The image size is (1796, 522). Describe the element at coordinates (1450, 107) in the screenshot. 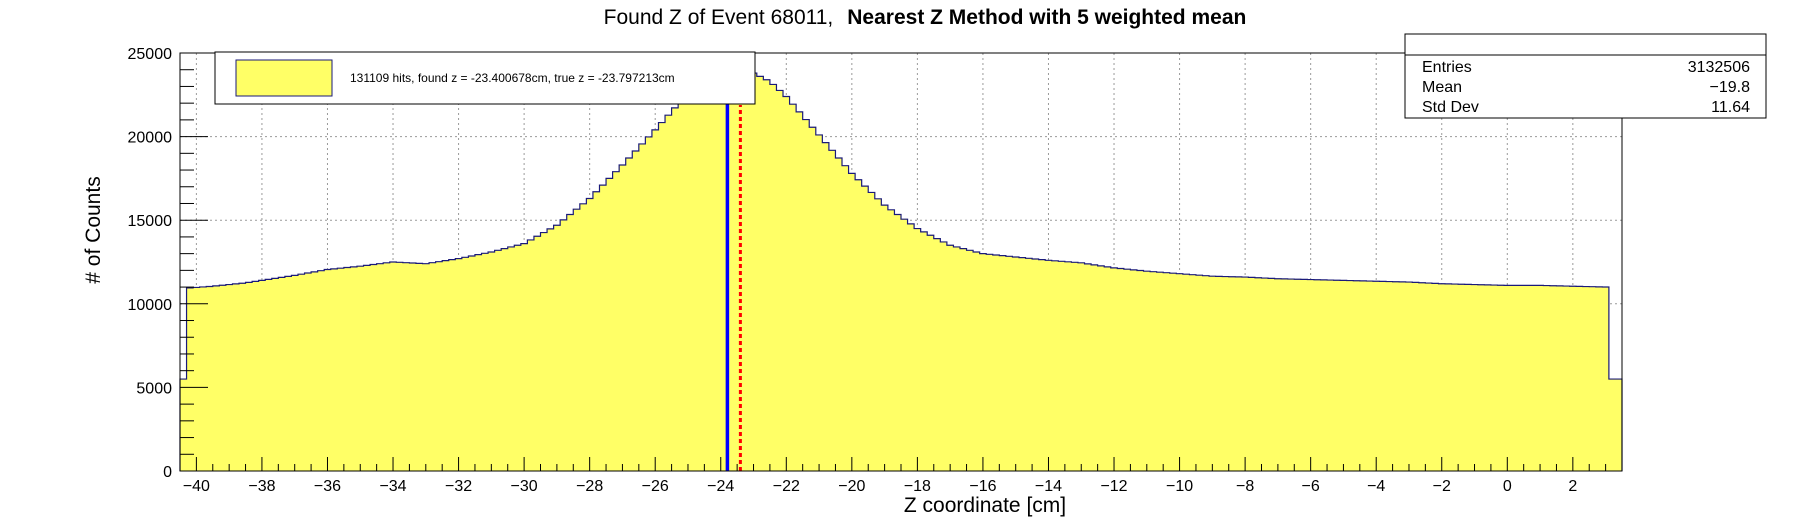

I see `stats-stddev-label: Std Dev` at that location.